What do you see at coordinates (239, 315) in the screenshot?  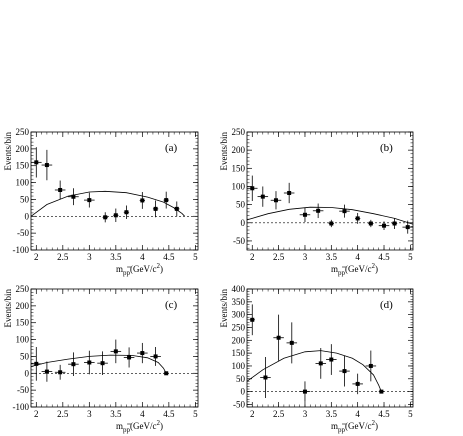 I see `y-tick-label: 300` at bounding box center [239, 315].